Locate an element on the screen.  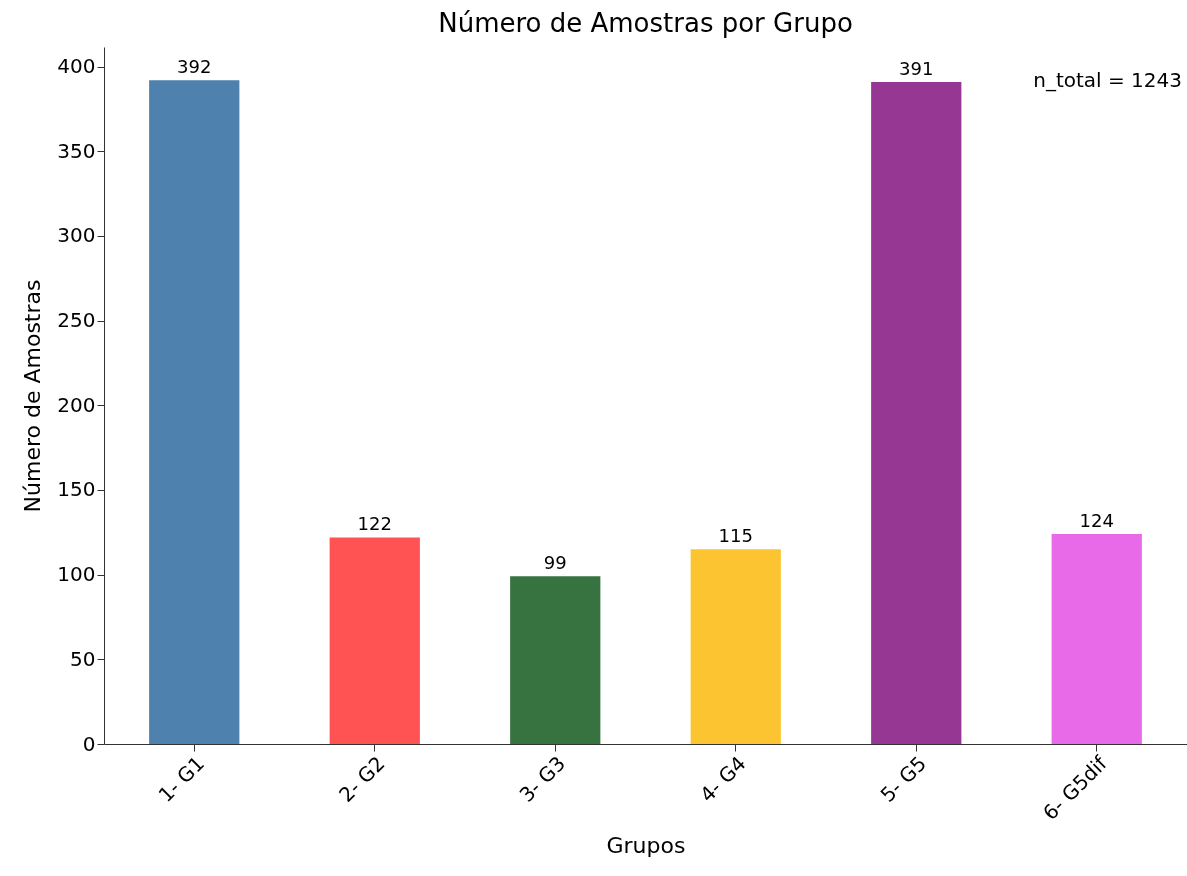
y-tick-label: 350 is located at coordinates (76, 150).